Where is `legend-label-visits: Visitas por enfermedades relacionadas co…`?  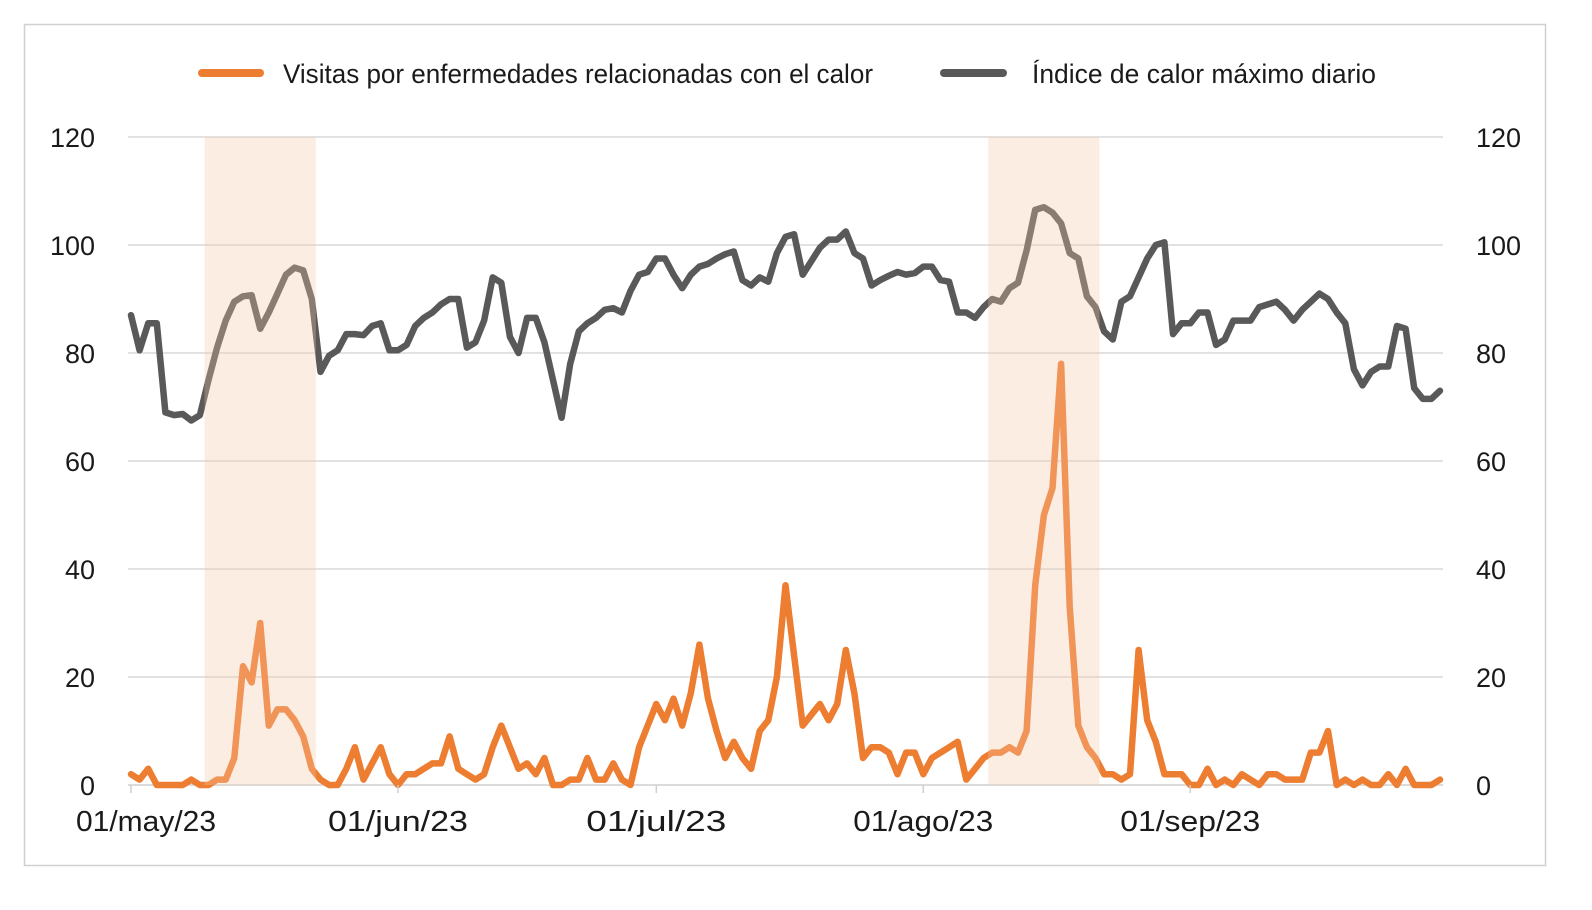
legend-label-visits: Visitas por enfermedades relacionadas co… is located at coordinates (578, 74).